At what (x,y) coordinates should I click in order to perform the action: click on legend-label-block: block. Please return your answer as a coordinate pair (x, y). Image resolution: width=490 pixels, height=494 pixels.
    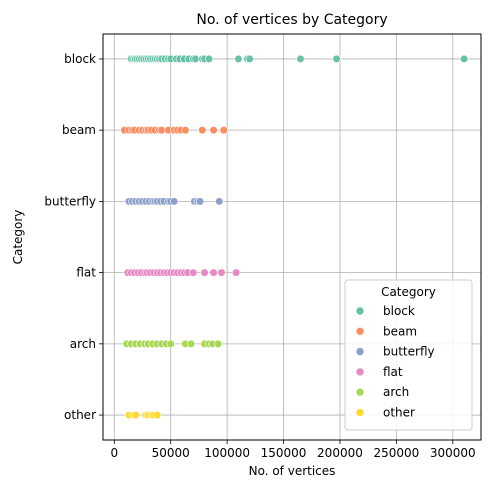
    Looking at the image, I should click on (399, 311).